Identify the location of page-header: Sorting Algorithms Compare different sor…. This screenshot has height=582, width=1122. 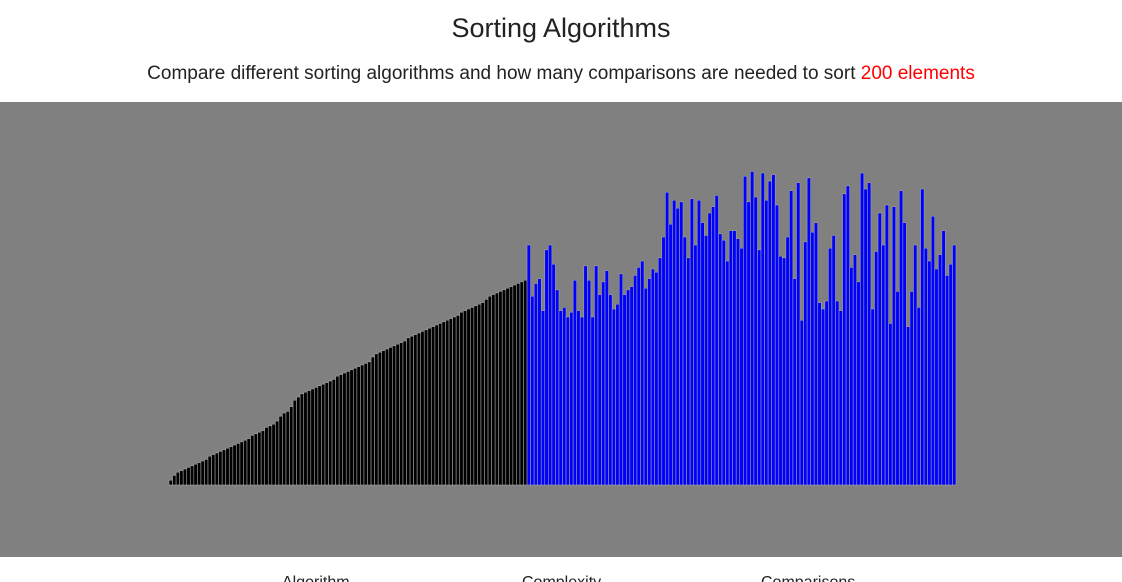
(561, 43).